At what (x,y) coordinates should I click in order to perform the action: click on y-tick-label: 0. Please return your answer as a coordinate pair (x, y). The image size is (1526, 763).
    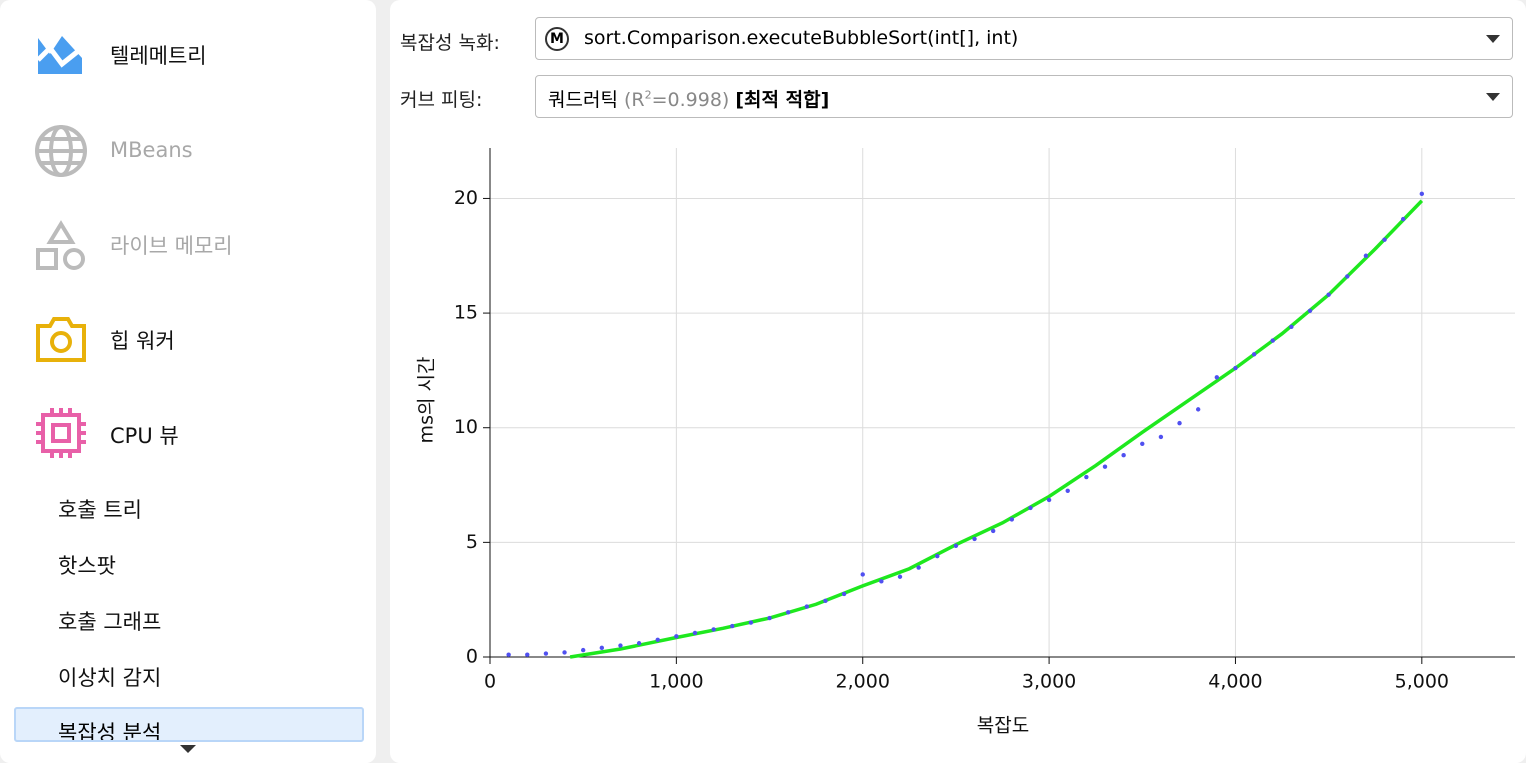
    Looking at the image, I should click on (472, 657).